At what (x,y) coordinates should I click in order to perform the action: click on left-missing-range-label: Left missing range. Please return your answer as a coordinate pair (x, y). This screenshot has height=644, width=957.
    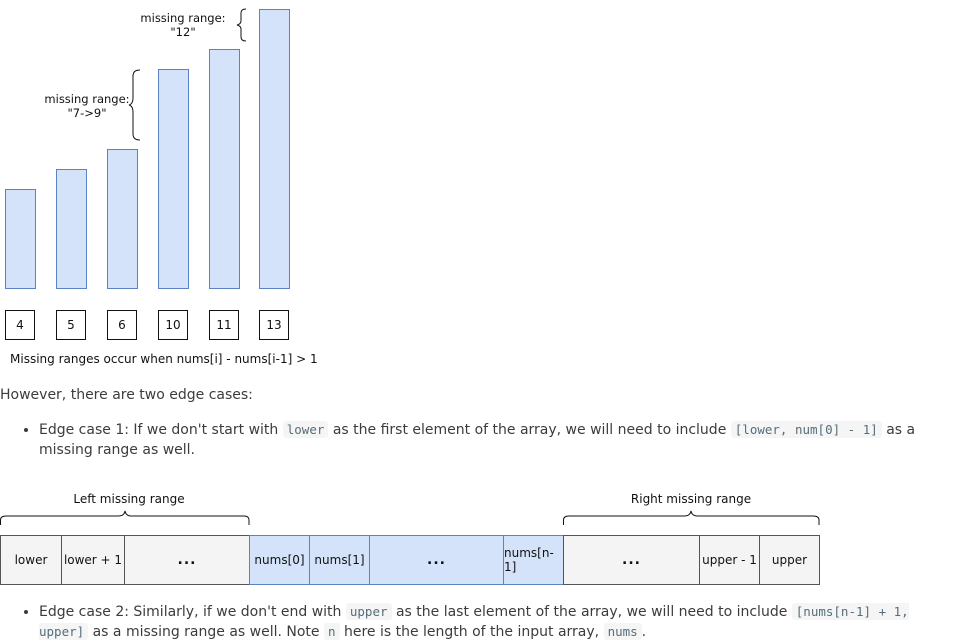
    Looking at the image, I should click on (129, 499).